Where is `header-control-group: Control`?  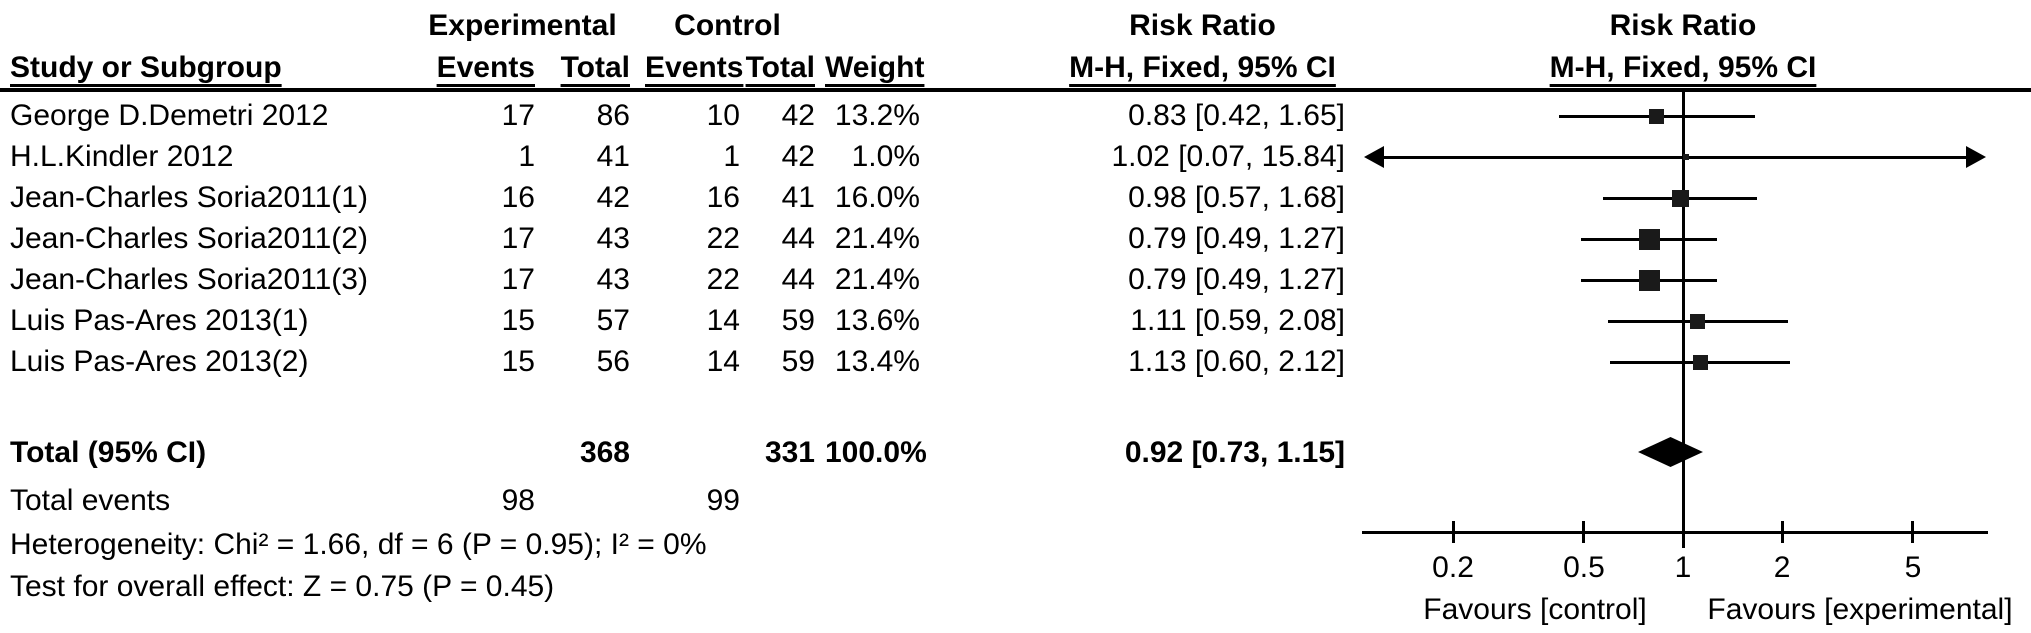
header-control-group: Control is located at coordinates (727, 25).